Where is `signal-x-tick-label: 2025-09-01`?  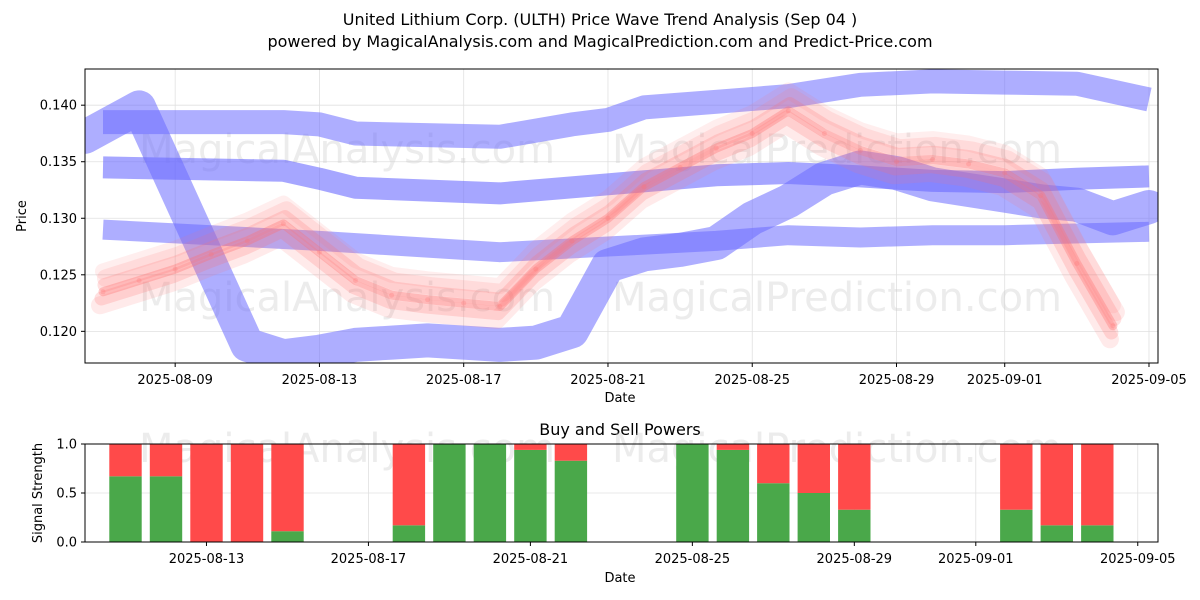
signal-x-tick-label: 2025-09-01 is located at coordinates (976, 559).